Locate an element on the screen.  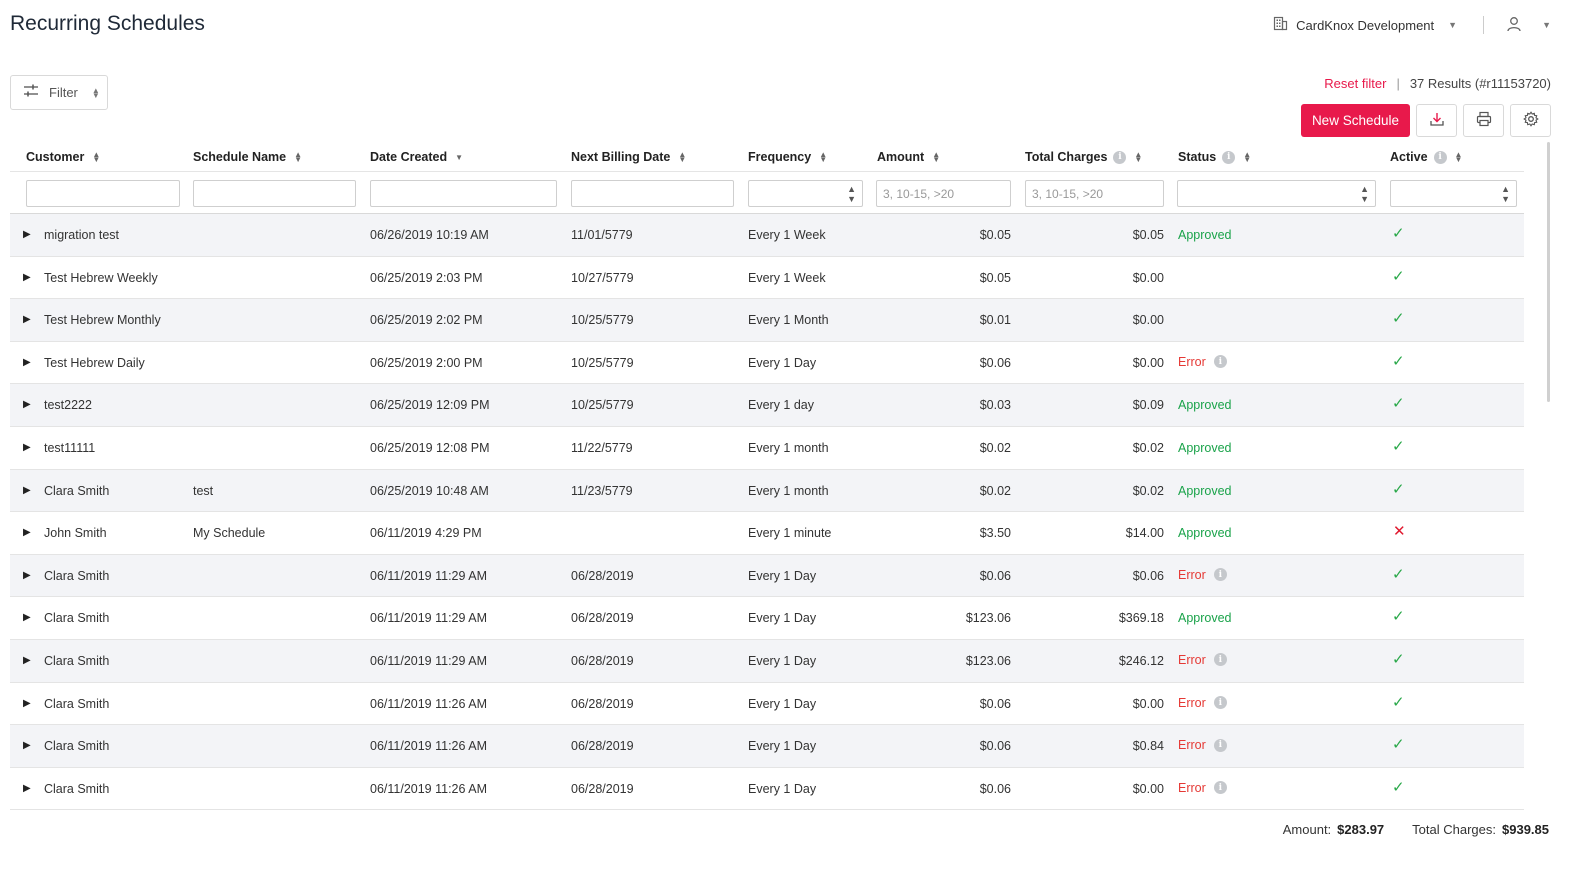
date-created-cell: 06/25/2019 12:08 PM is located at coordinates (430, 447).